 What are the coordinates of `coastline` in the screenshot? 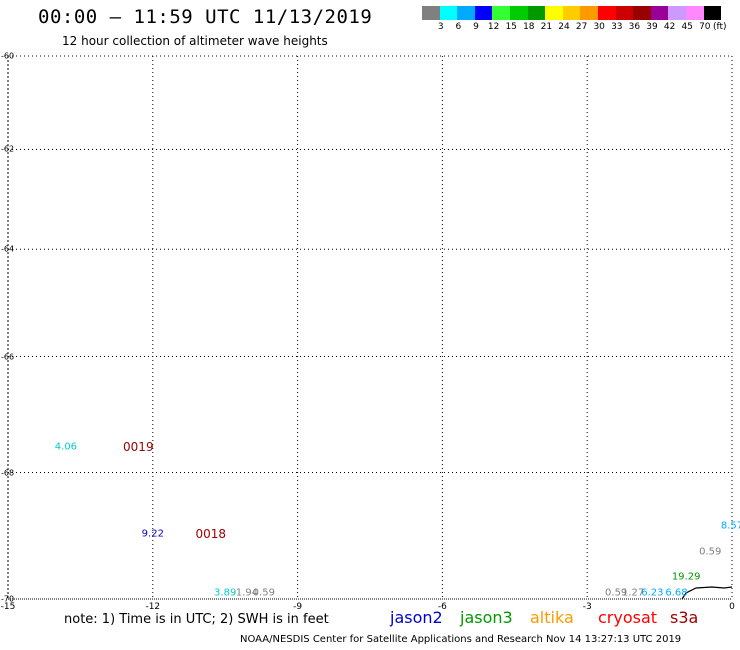 It's located at (707, 593).